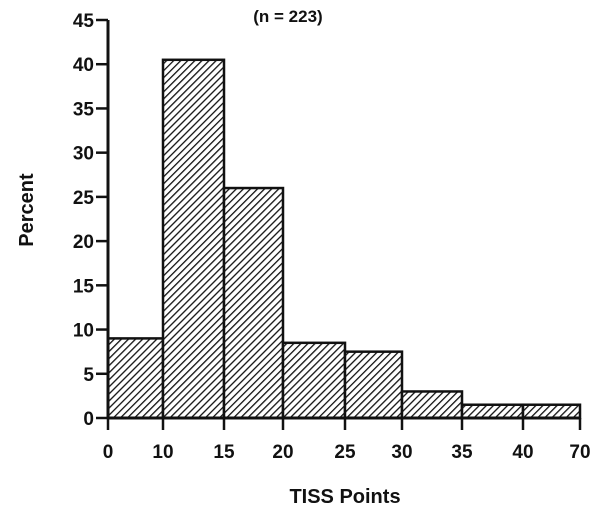  What do you see at coordinates (84, 286) in the screenshot?
I see `y-tick-label: 15` at bounding box center [84, 286].